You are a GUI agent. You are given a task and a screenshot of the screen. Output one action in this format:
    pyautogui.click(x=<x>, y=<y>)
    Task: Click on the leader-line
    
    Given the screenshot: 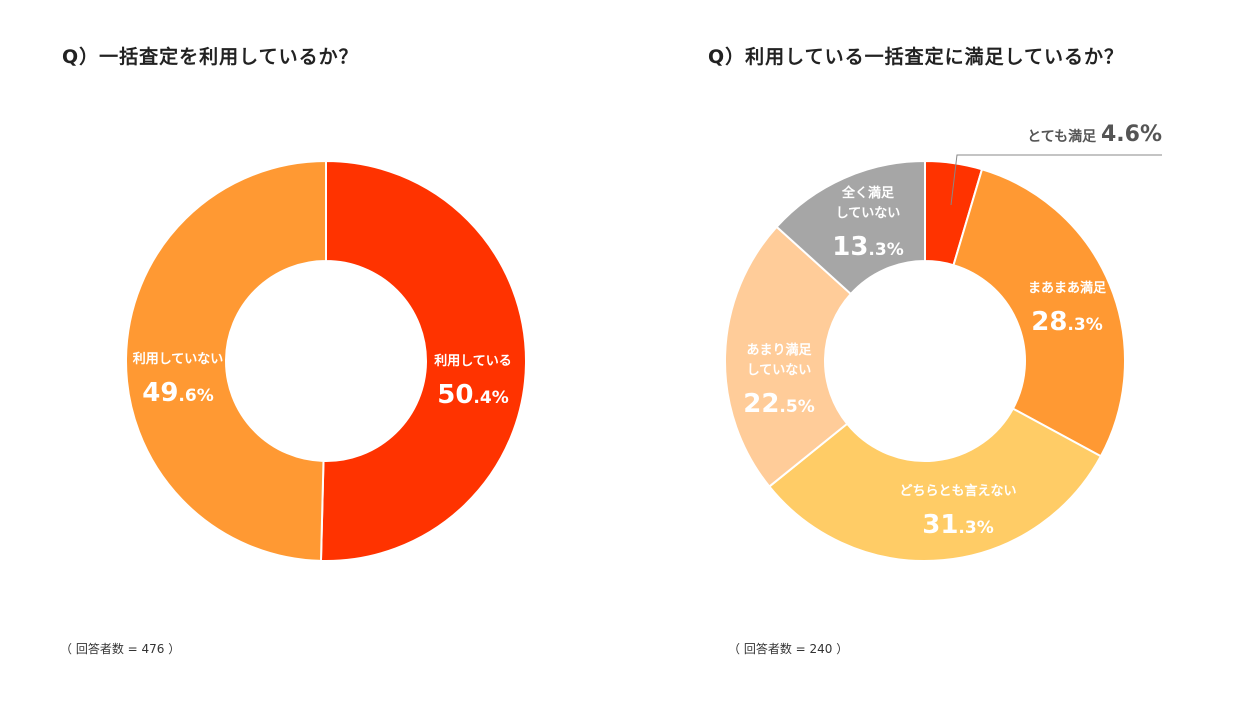 What is the action you would take?
    pyautogui.click(x=1056, y=180)
    